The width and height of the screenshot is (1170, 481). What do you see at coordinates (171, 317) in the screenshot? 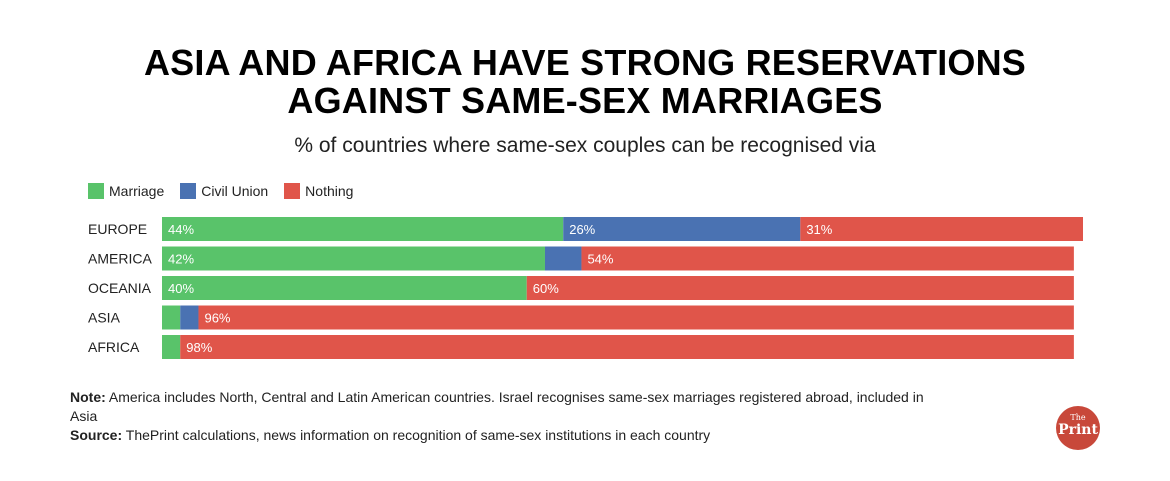
I see `bar-asia-marriage` at bounding box center [171, 317].